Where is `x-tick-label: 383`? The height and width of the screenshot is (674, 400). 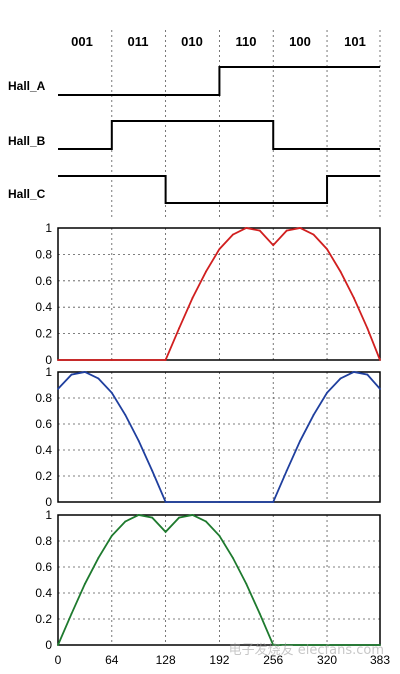 x-tick-label: 383 is located at coordinates (380, 660).